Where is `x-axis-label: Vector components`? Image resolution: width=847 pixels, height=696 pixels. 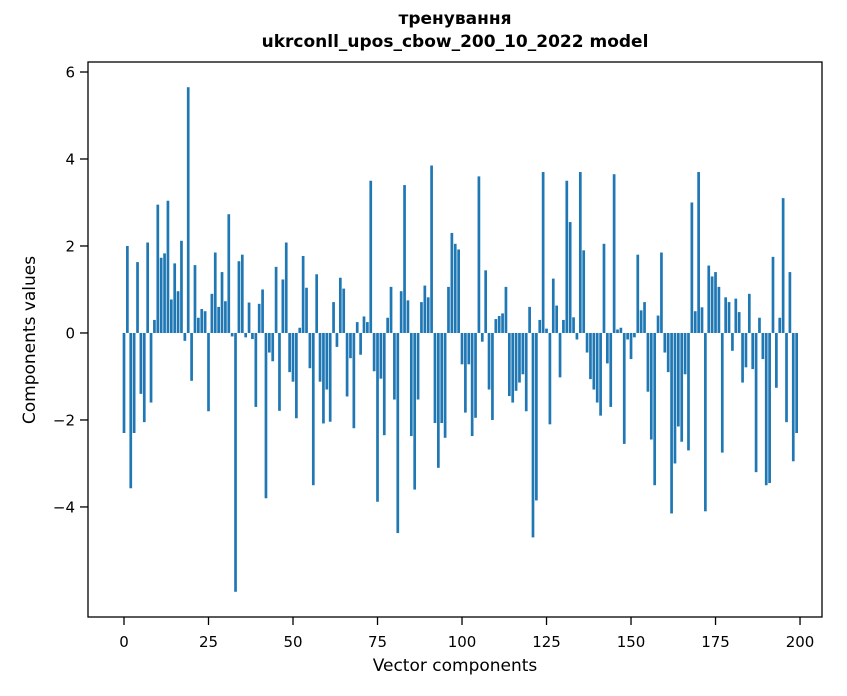 x-axis-label: Vector components is located at coordinates (455, 666).